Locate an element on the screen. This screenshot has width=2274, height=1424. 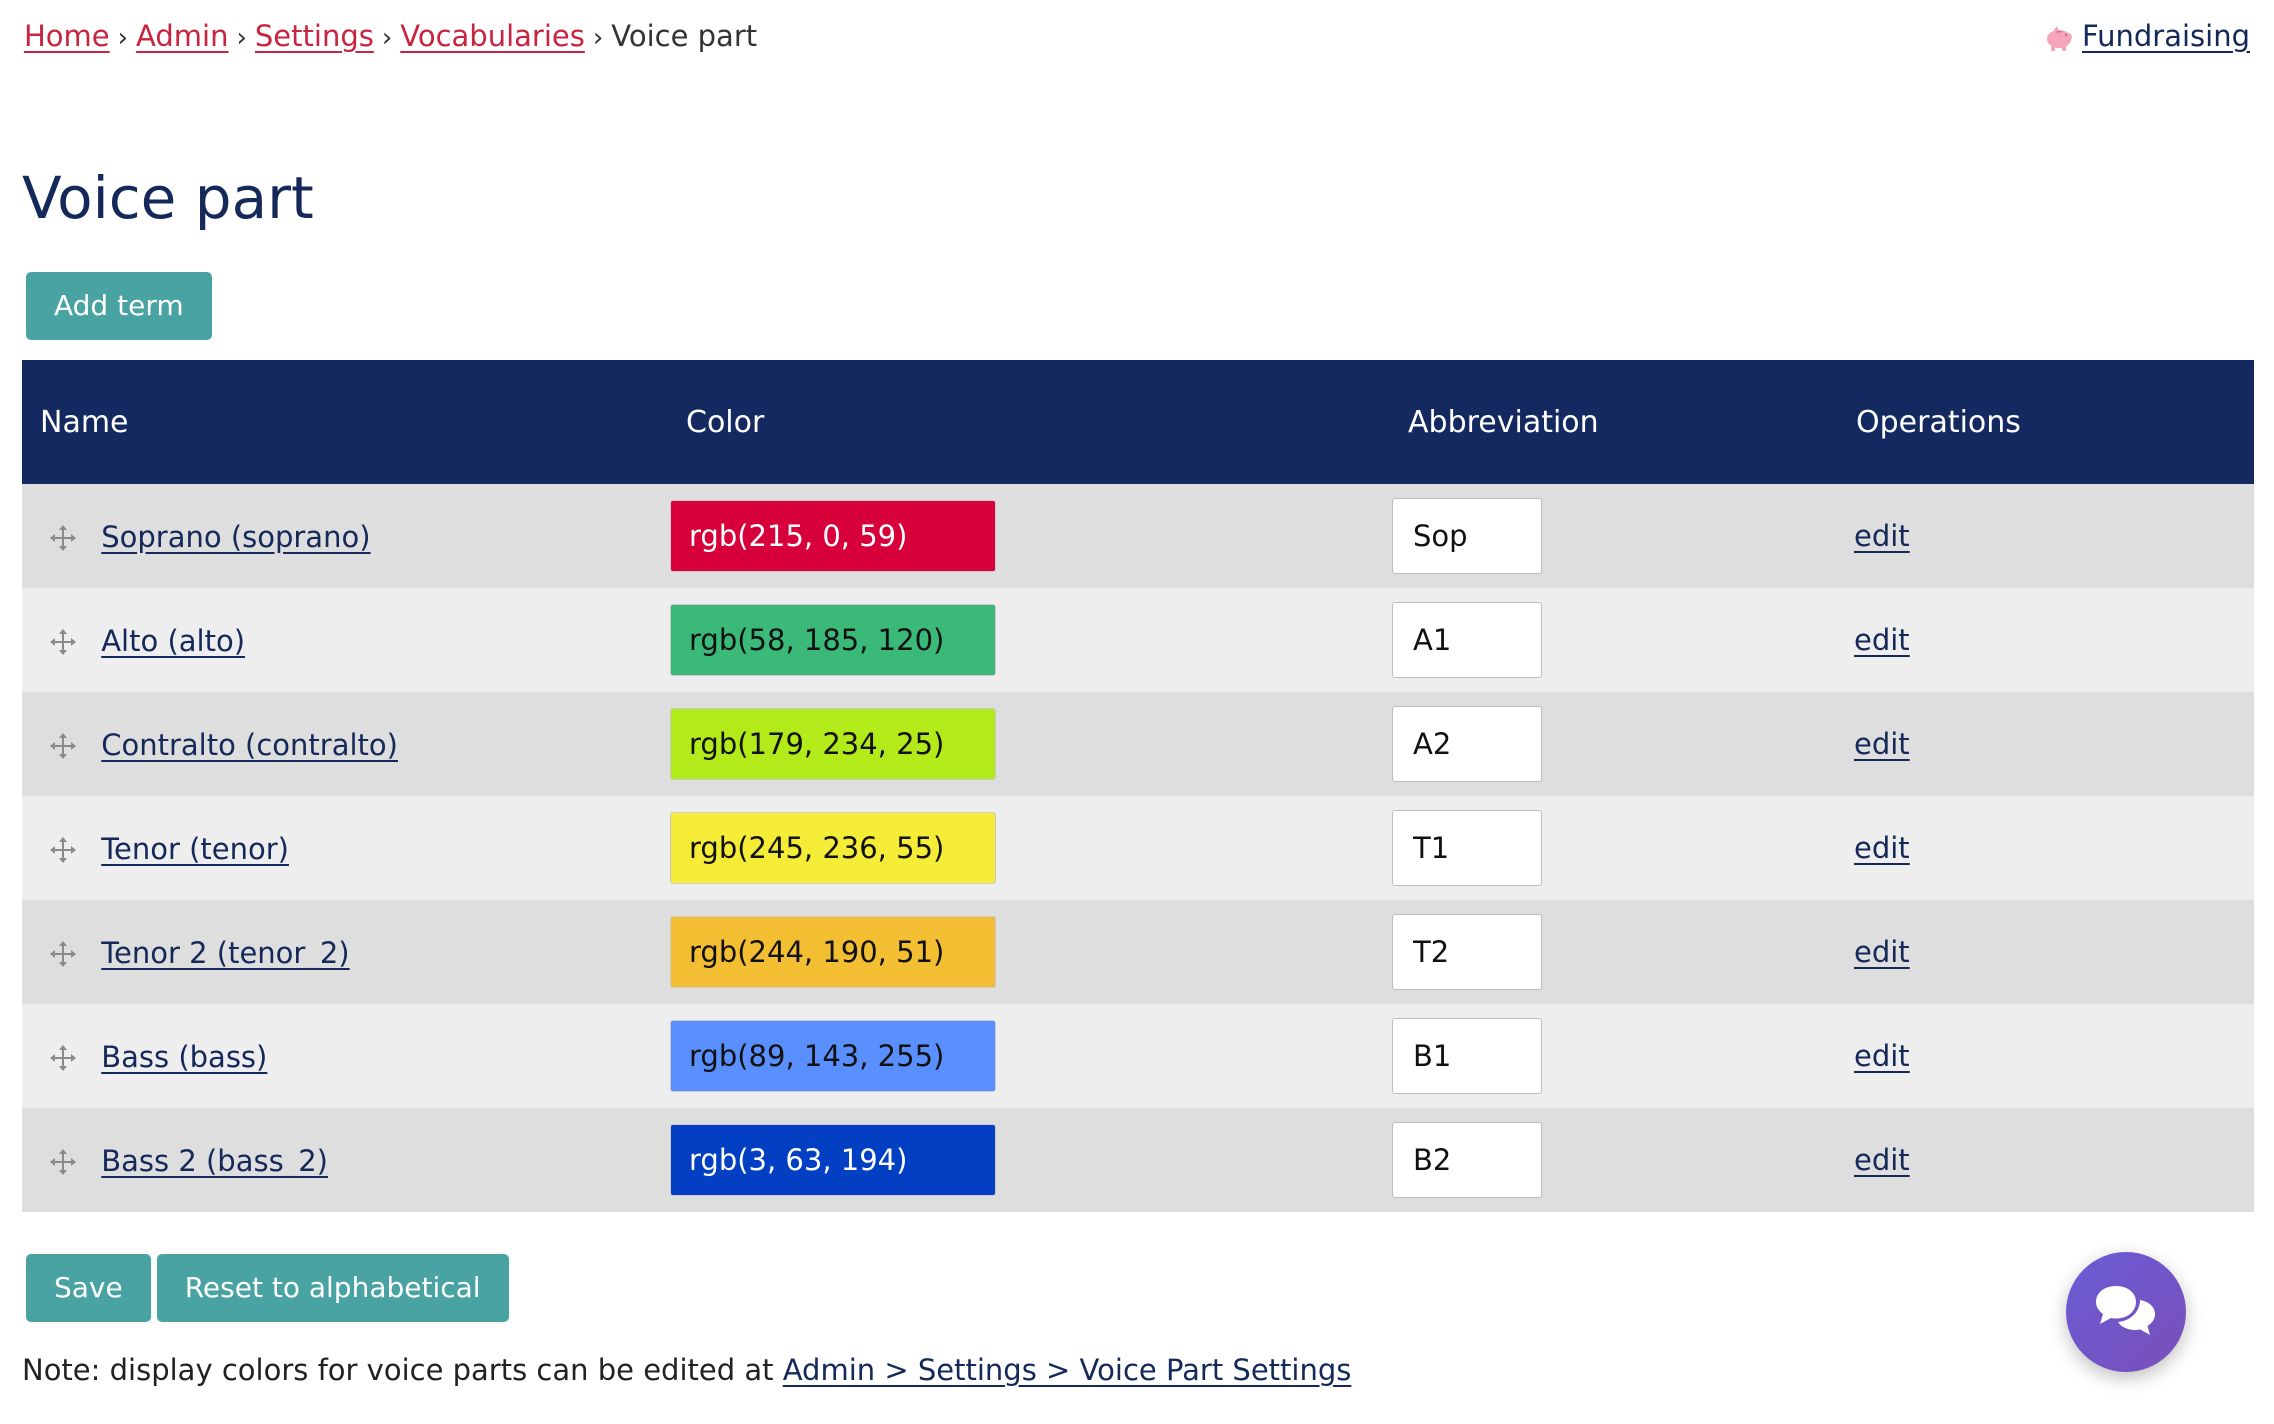
breadcrumb-home: Home is located at coordinates (67, 36).